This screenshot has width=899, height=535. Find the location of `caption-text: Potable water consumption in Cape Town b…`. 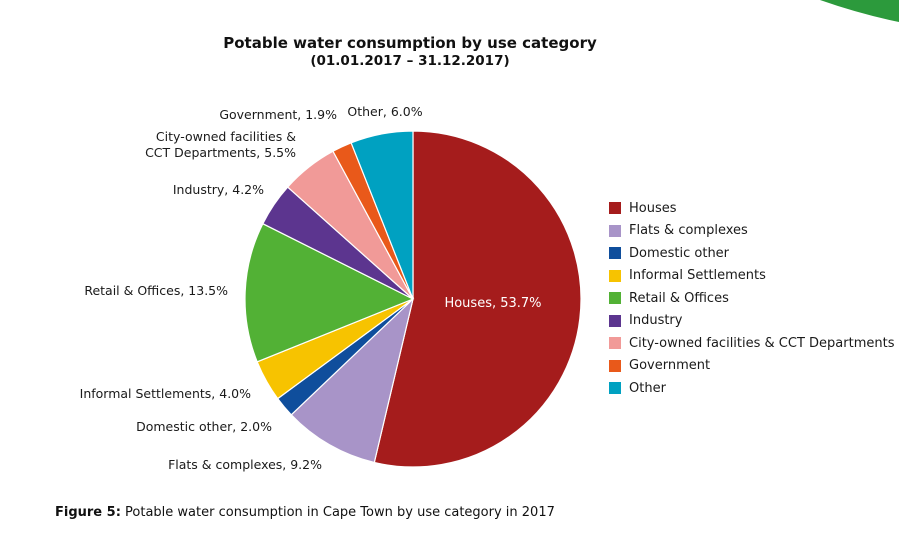

caption-text: Potable water consumption in Cape Town b… is located at coordinates (337, 512).